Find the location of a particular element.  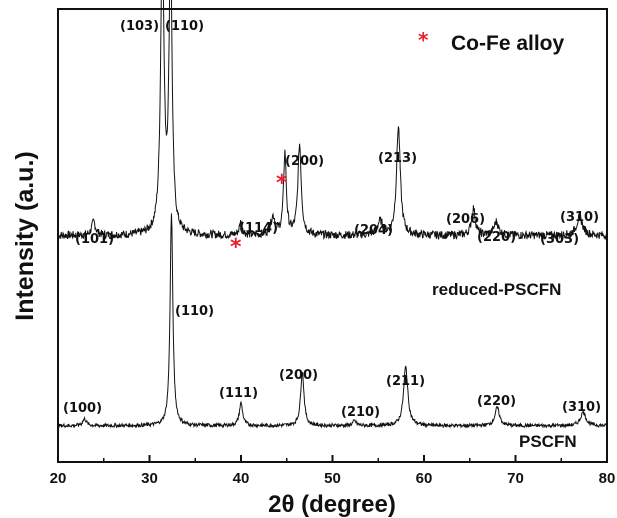

x-tick-label-30: 30 is located at coordinates (149, 478).